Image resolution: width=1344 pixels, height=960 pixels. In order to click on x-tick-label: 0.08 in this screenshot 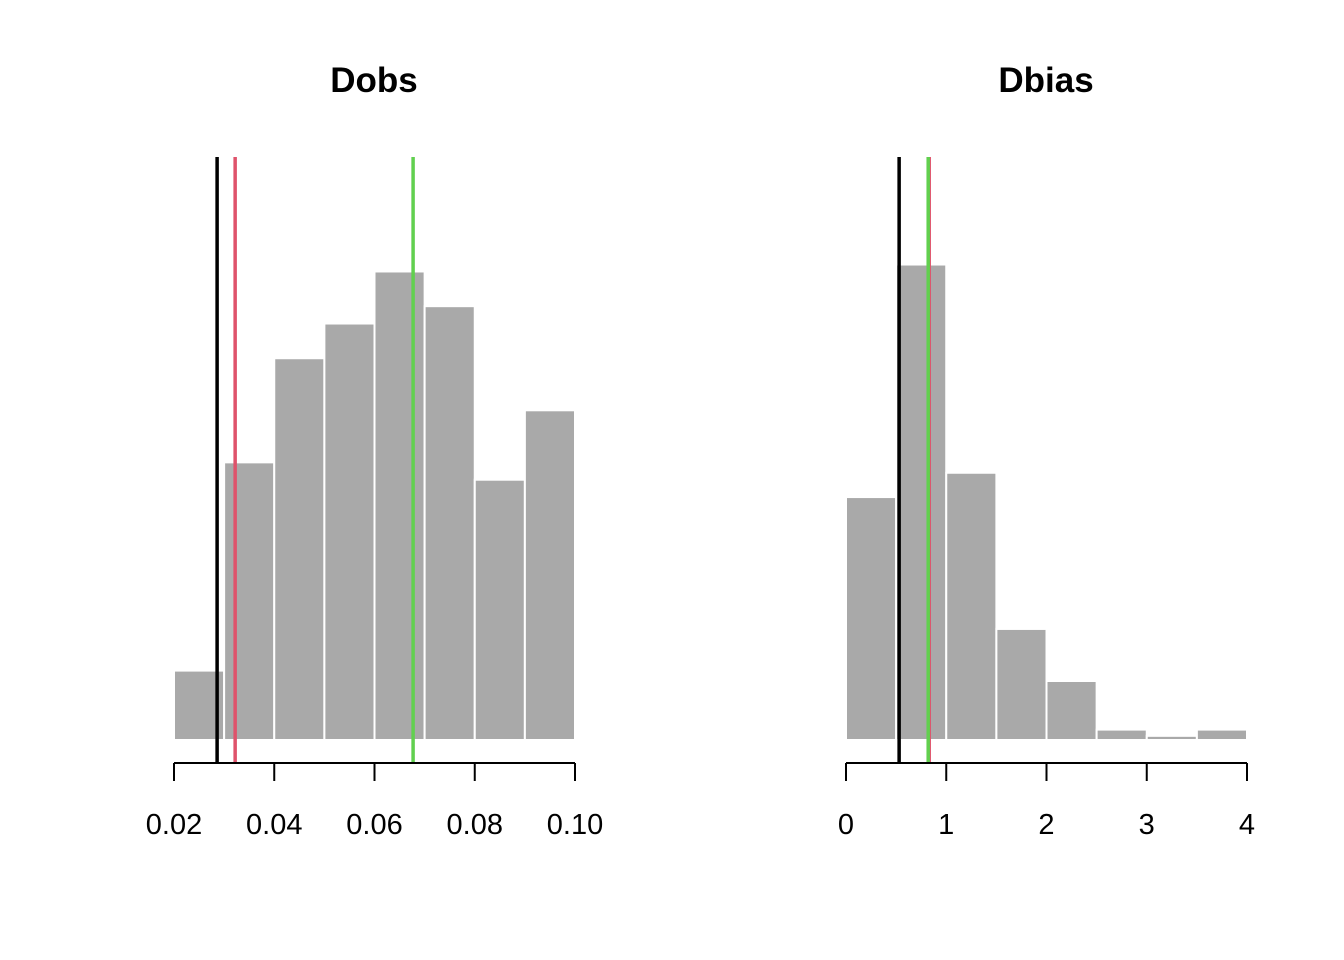, I will do `click(475, 825)`.